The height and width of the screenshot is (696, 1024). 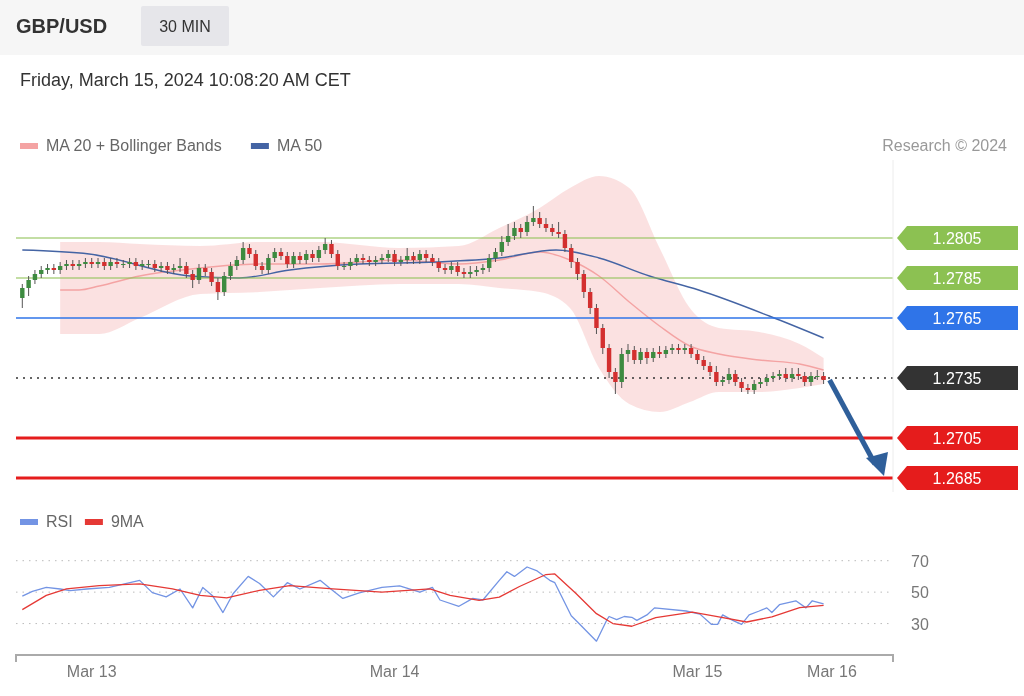 What do you see at coordinates (394, 671) in the screenshot?
I see `x-tick-label: Mar 14` at bounding box center [394, 671].